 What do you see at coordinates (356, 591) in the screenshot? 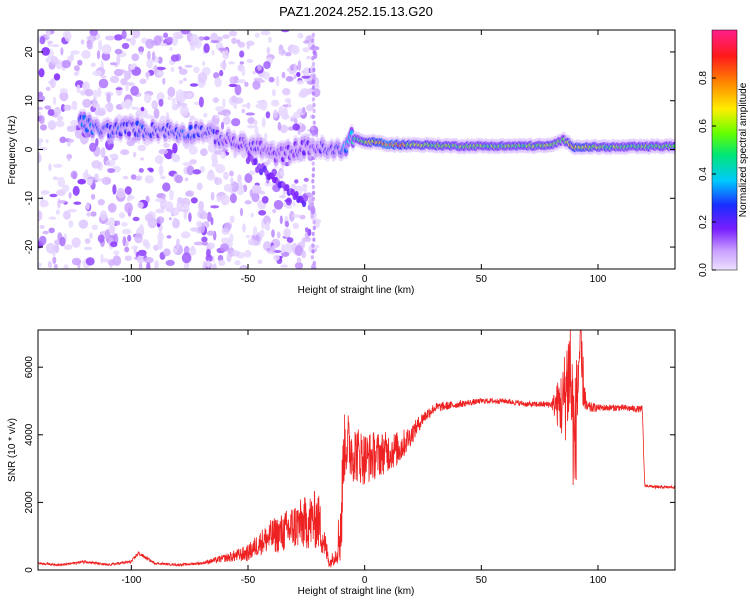
I see `snr-x-axis-label: Height of straight line (km)` at bounding box center [356, 591].